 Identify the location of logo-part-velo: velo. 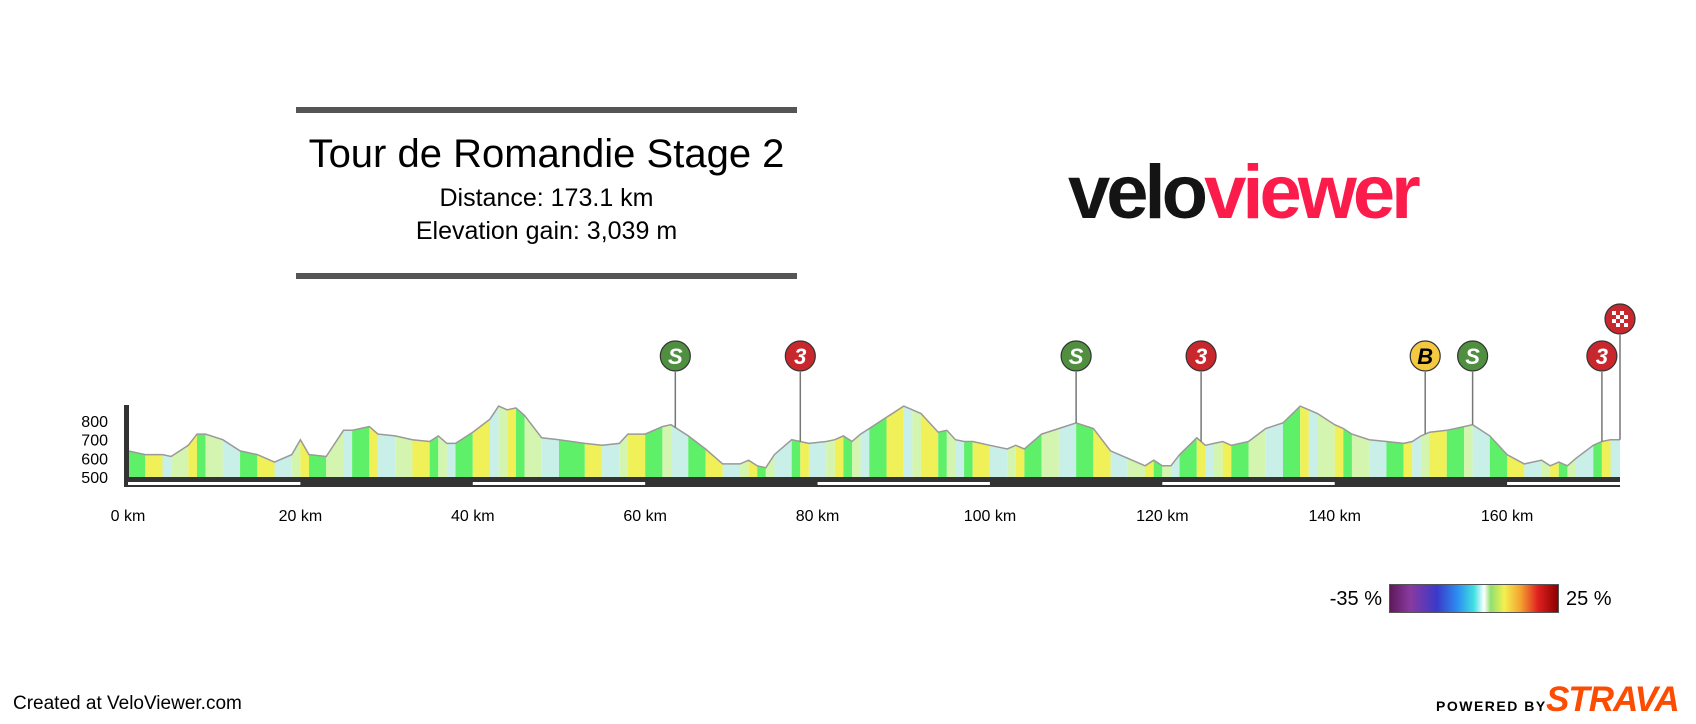
(1138, 192).